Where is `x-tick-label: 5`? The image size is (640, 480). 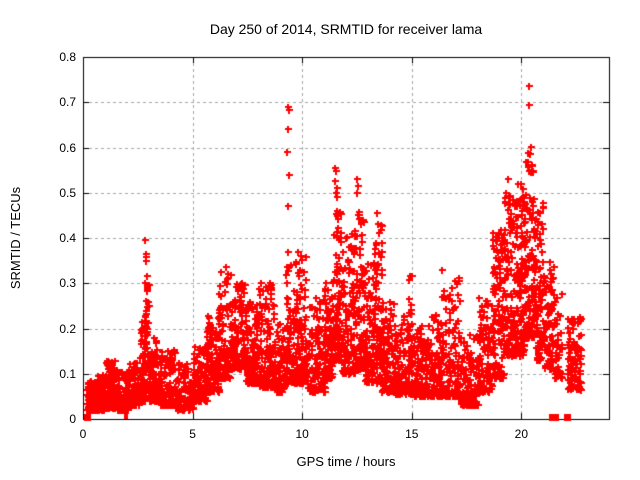 x-tick-label: 5 is located at coordinates (192, 434).